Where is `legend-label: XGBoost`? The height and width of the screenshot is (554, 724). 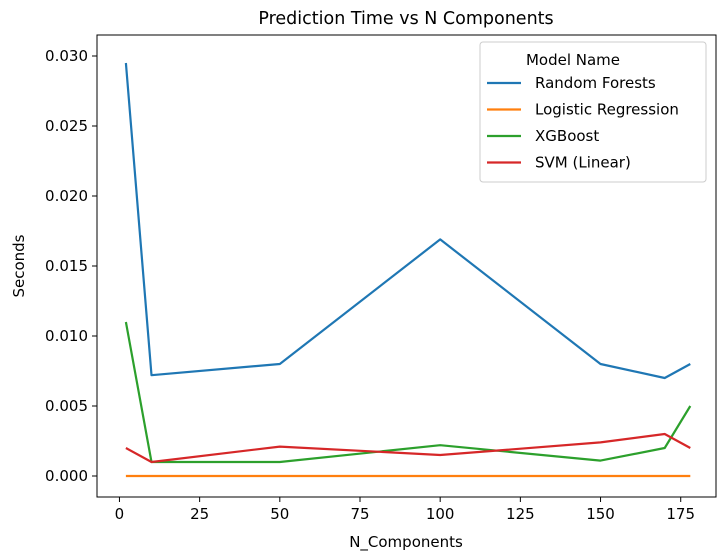 legend-label: XGBoost is located at coordinates (567, 136).